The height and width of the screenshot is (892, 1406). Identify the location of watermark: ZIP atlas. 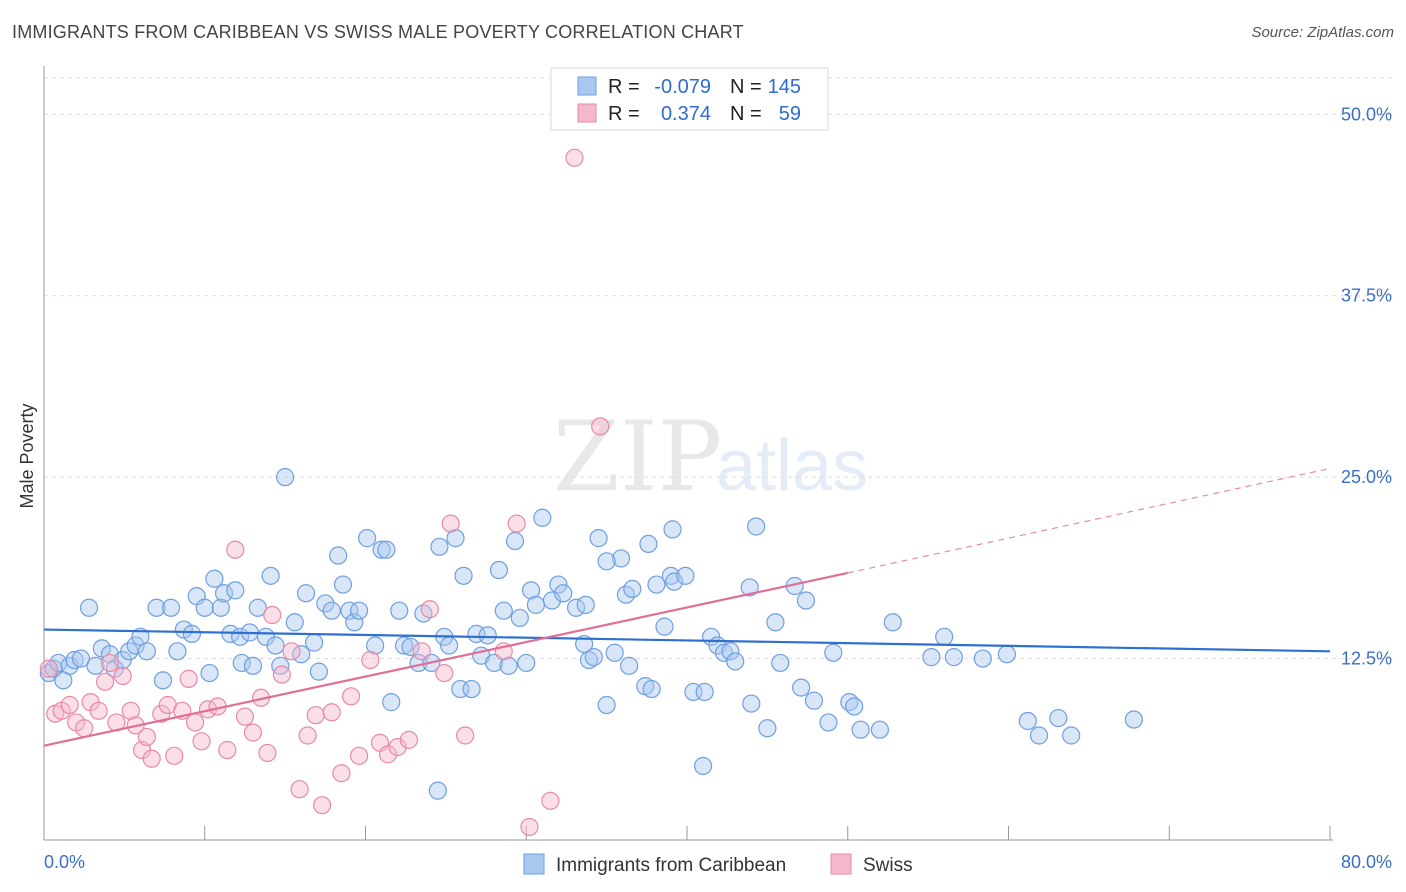
(710, 457).